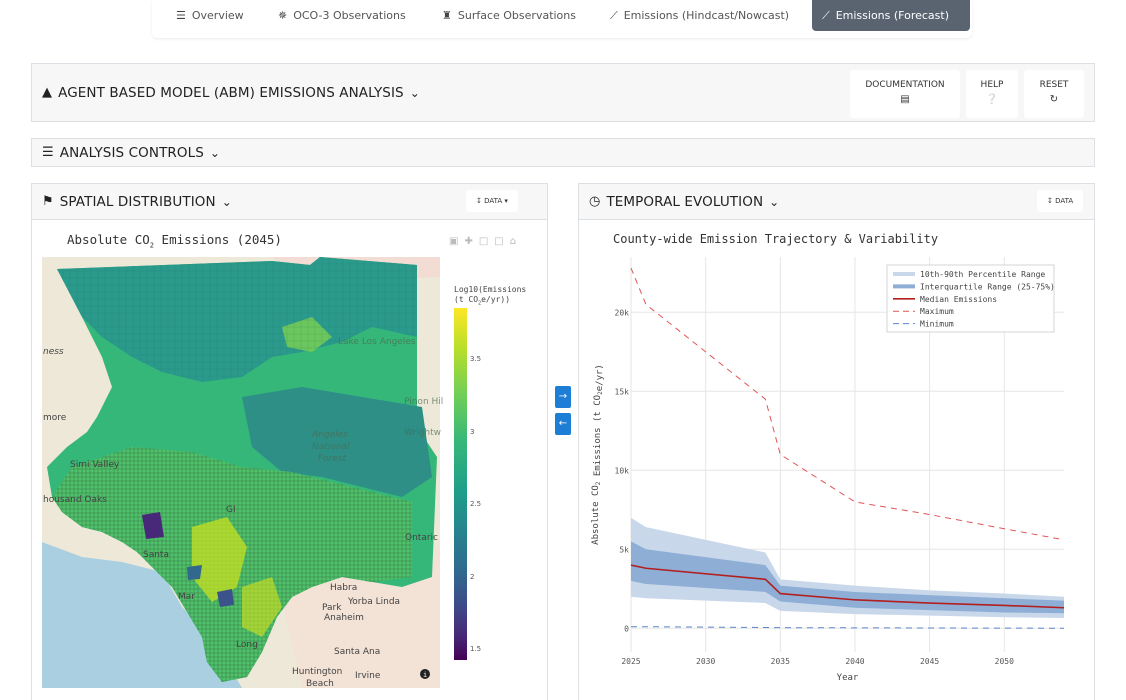 The image size is (1126, 700). Describe the element at coordinates (622, 312) in the screenshot. I see `y-tick-label: 20k` at that location.